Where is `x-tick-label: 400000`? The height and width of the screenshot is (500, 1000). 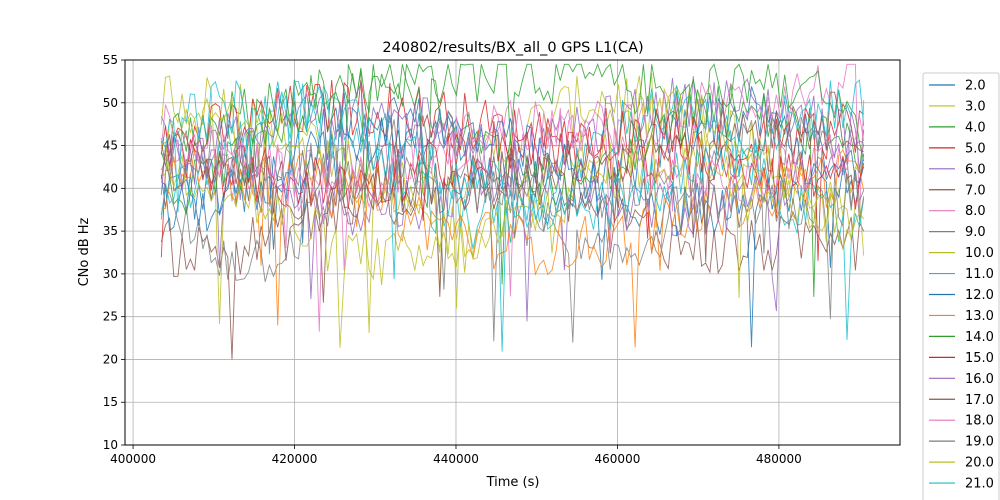
x-tick-label: 400000 is located at coordinates (133, 459).